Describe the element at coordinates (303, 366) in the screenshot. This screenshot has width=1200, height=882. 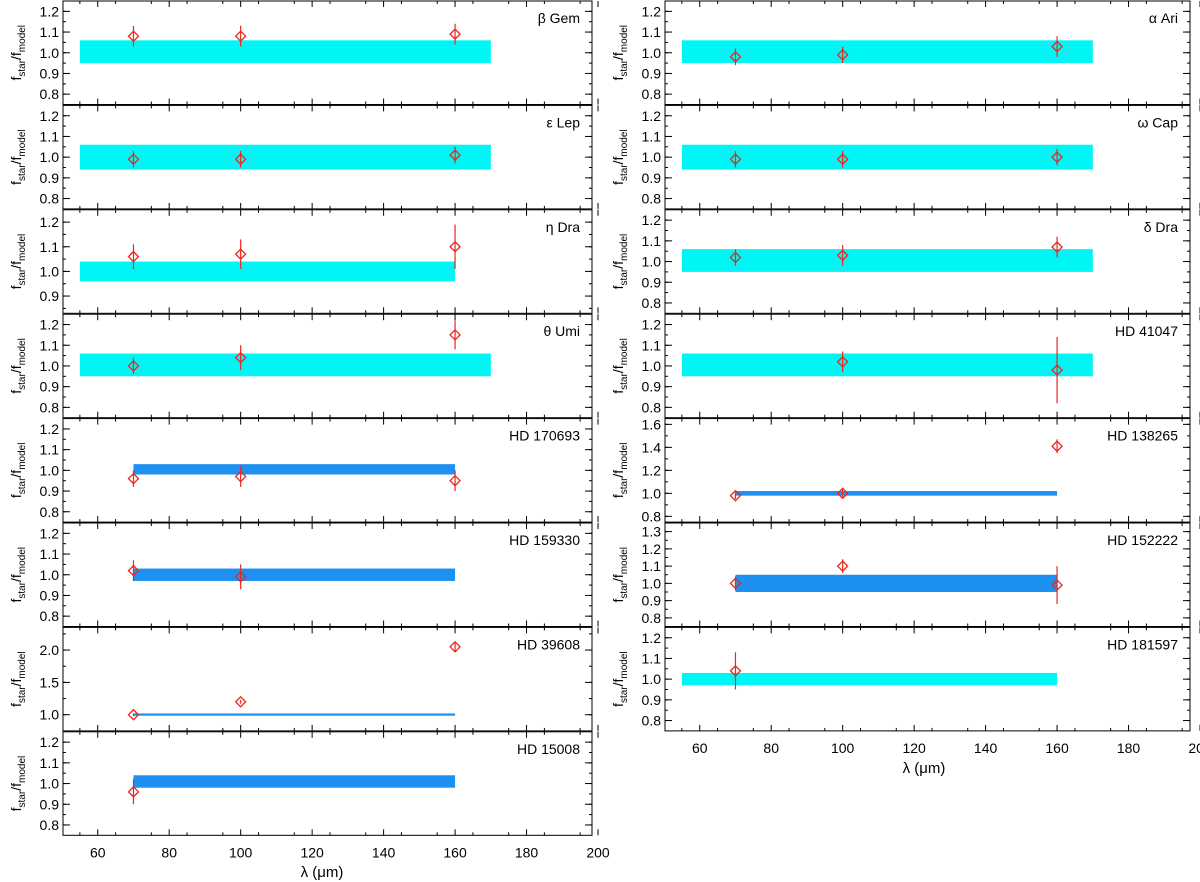
I see `panel-3: 0.8 0.9 1.0 1.1 1.2 θ Umi fstar/fmodel` at that location.